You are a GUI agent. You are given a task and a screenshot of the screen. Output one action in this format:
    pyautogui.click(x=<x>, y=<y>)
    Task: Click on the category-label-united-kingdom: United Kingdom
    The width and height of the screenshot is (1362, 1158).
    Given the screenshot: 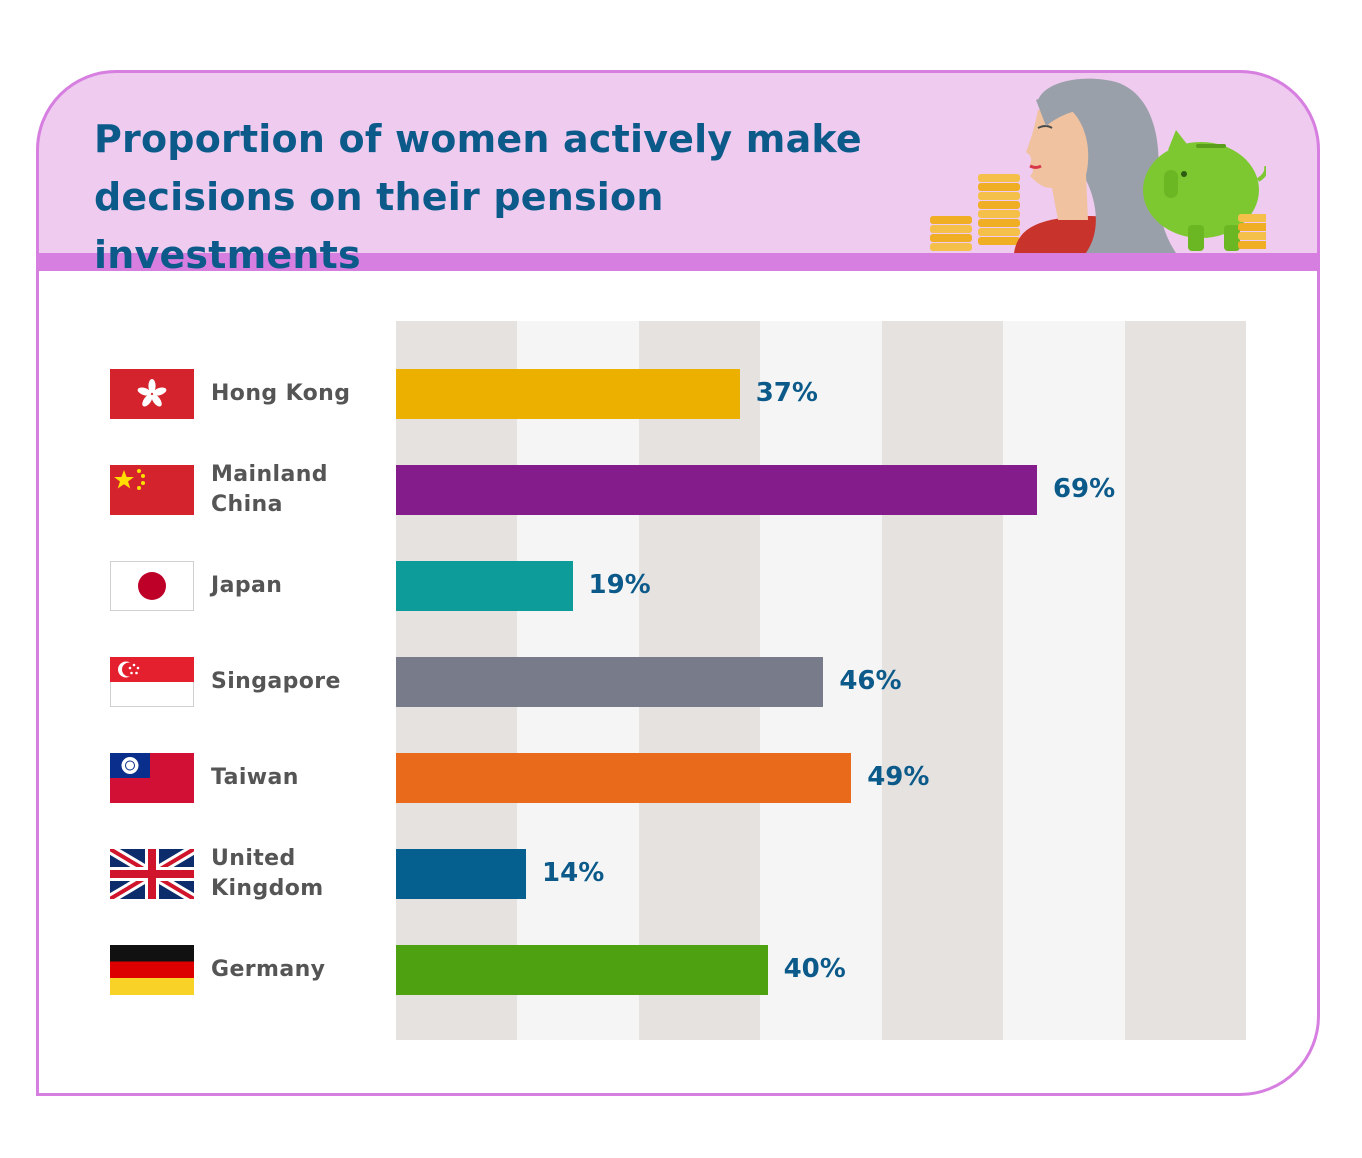 What is the action you would take?
    pyautogui.click(x=296, y=874)
    